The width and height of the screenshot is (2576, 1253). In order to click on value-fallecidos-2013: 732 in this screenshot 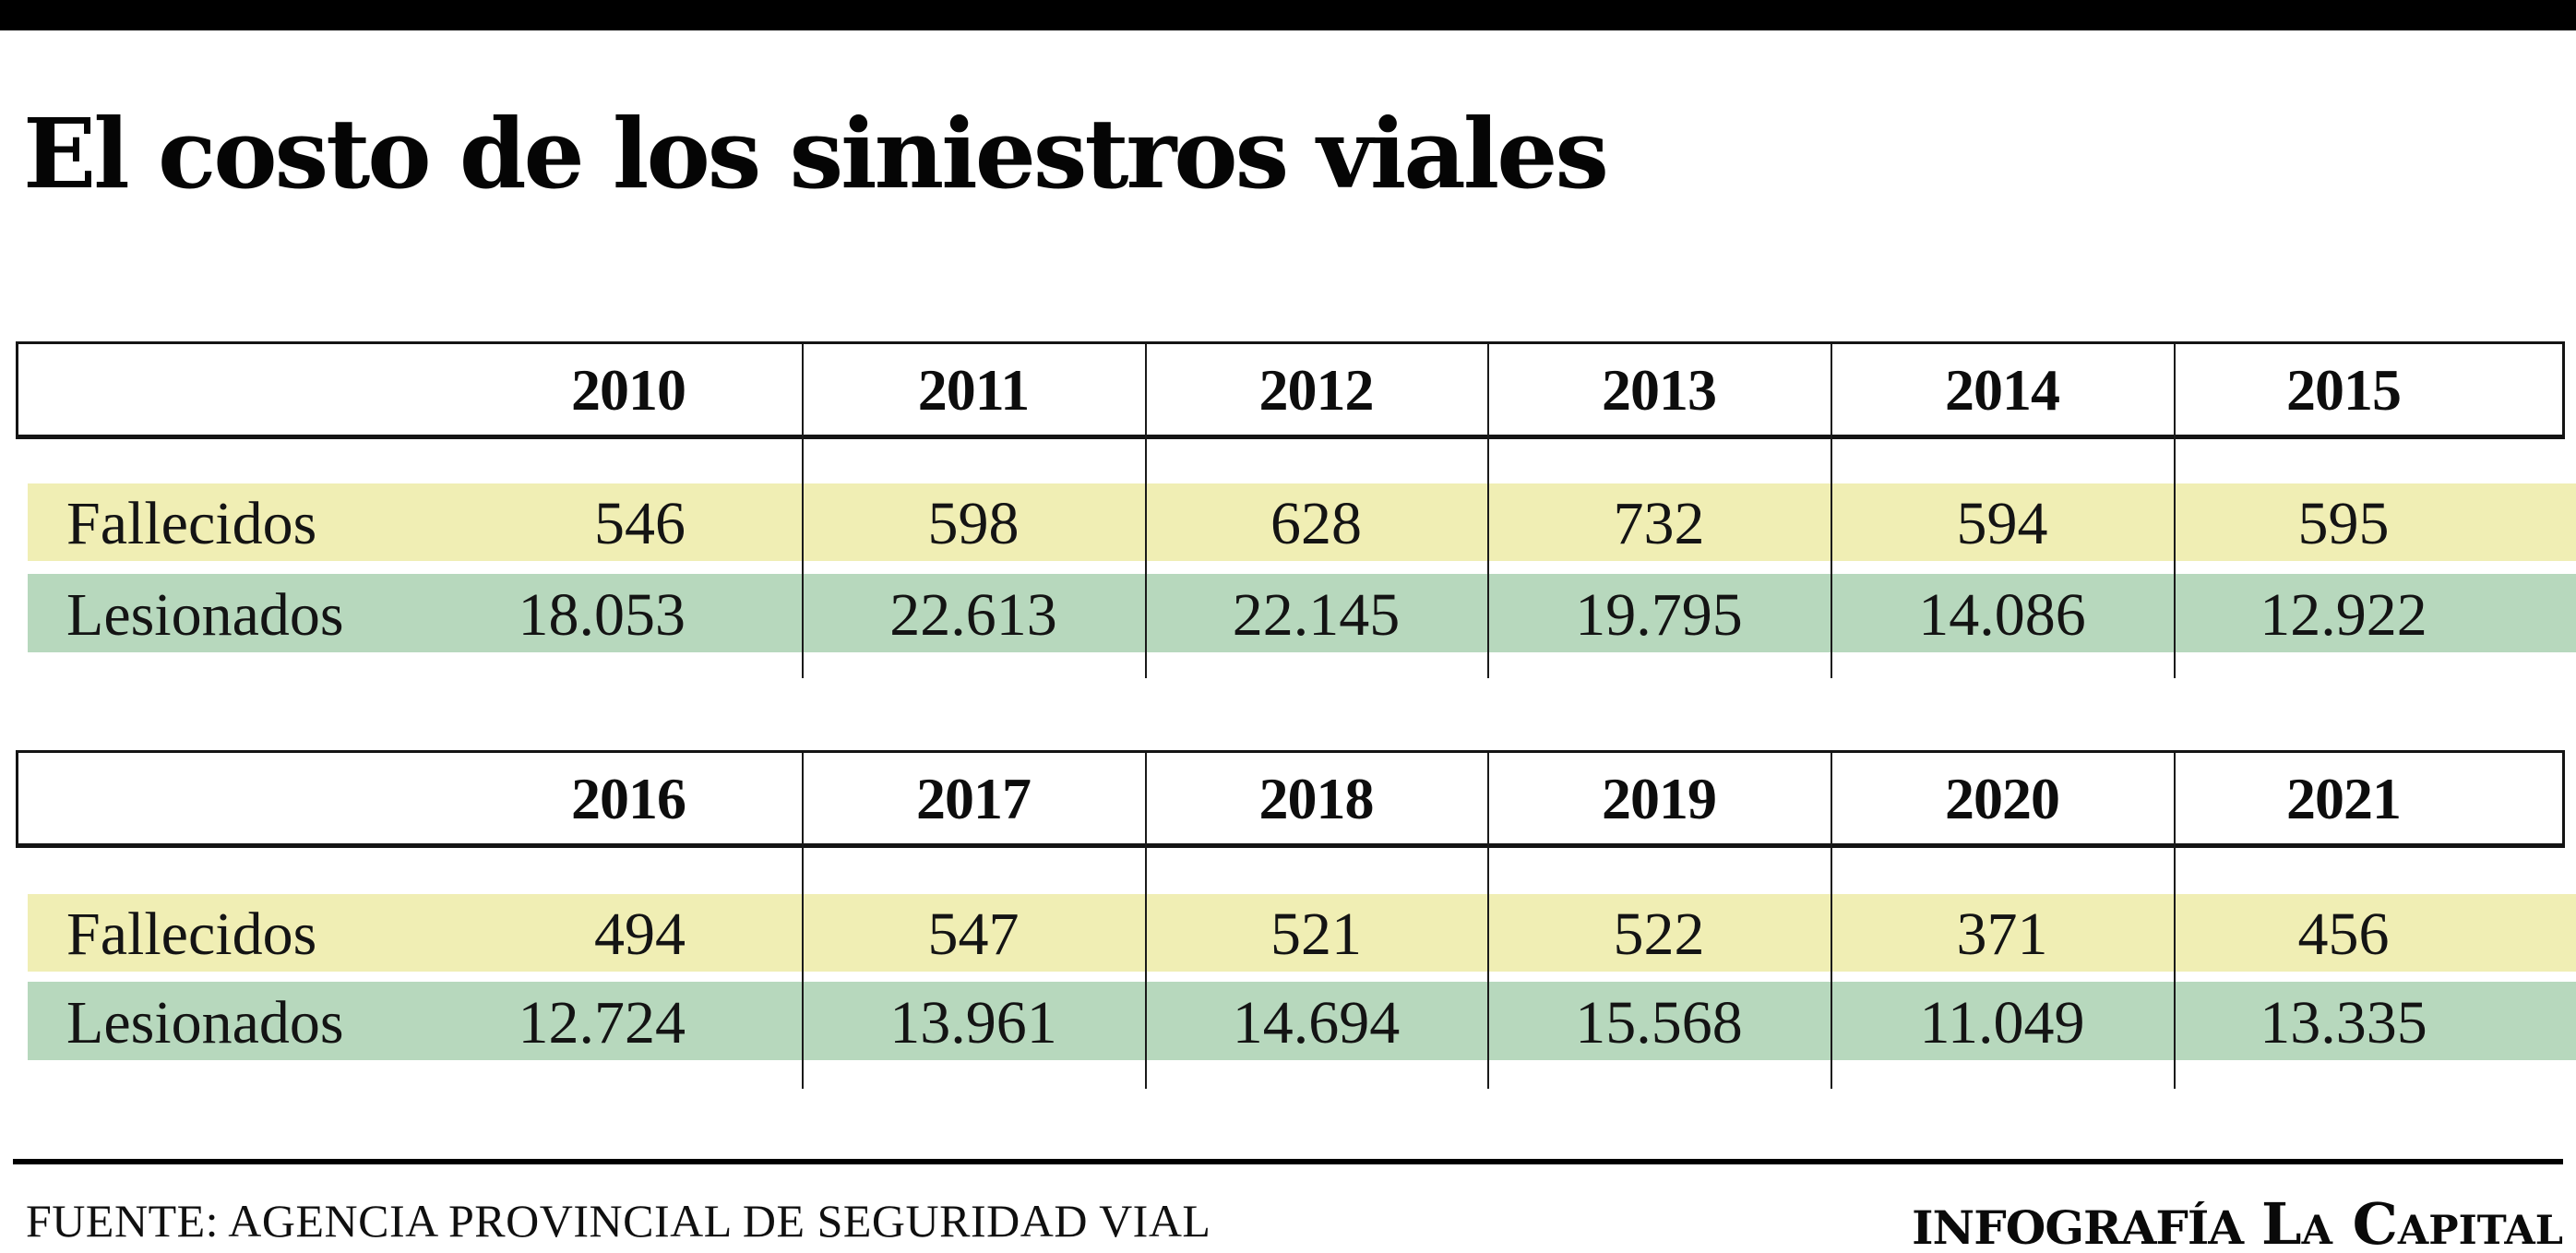, I will do `click(1659, 524)`.